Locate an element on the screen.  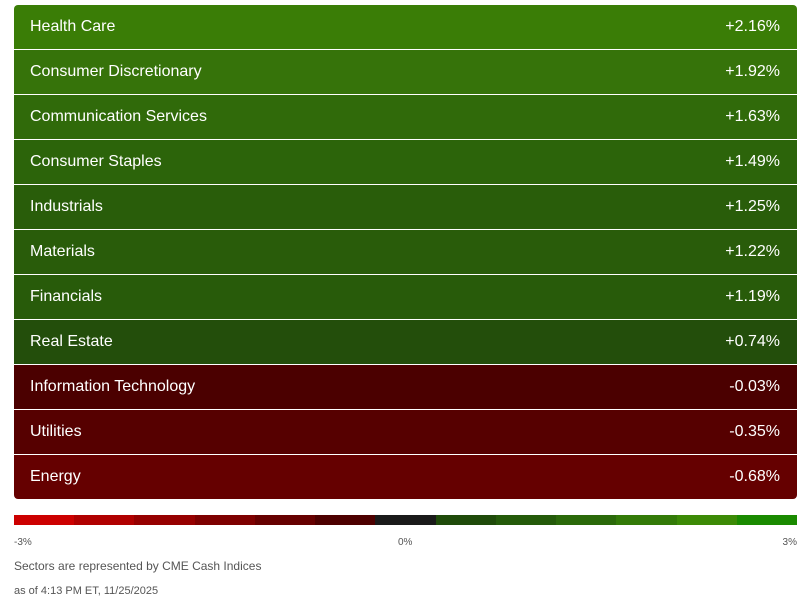
sector-name: Energy is located at coordinates (55, 476).